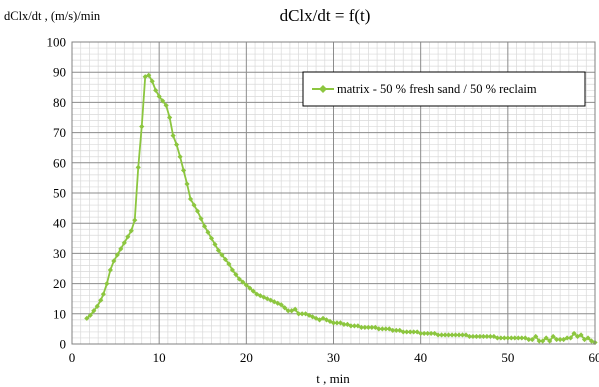  I want to click on y-tick-label: 90, so click(59, 72).